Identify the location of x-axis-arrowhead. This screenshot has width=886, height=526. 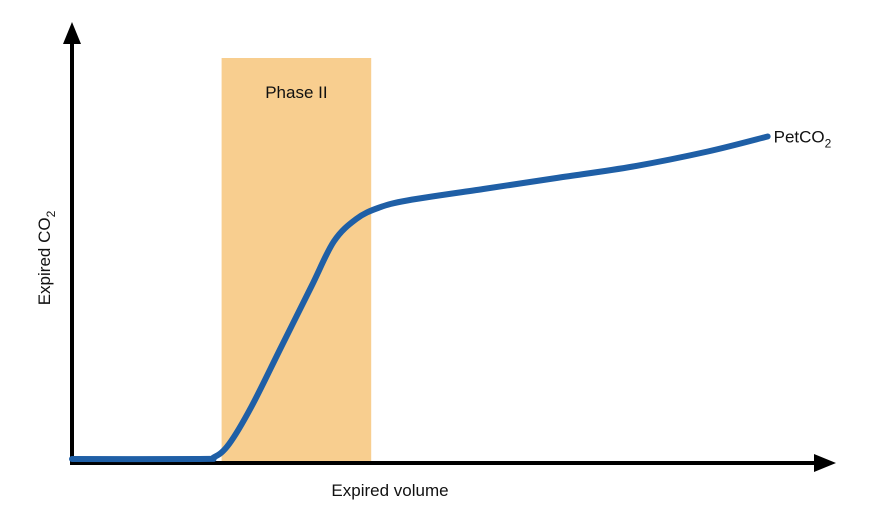
(825, 463).